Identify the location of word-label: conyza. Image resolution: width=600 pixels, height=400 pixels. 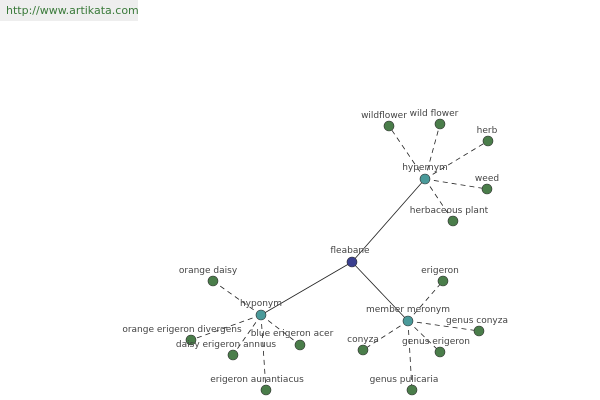
(363, 340).